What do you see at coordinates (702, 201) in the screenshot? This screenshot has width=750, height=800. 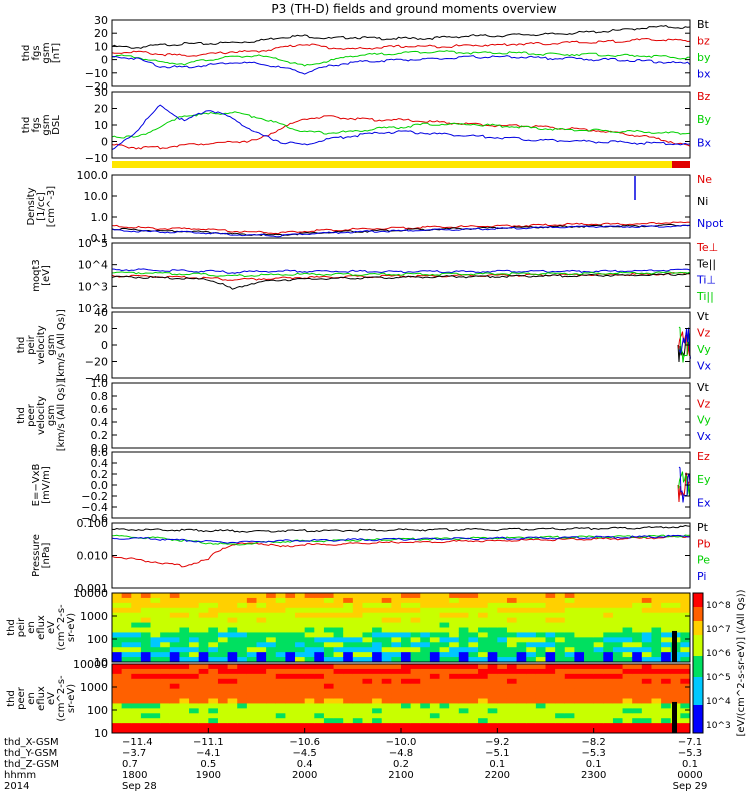 I see `legend-black: Ni` at bounding box center [702, 201].